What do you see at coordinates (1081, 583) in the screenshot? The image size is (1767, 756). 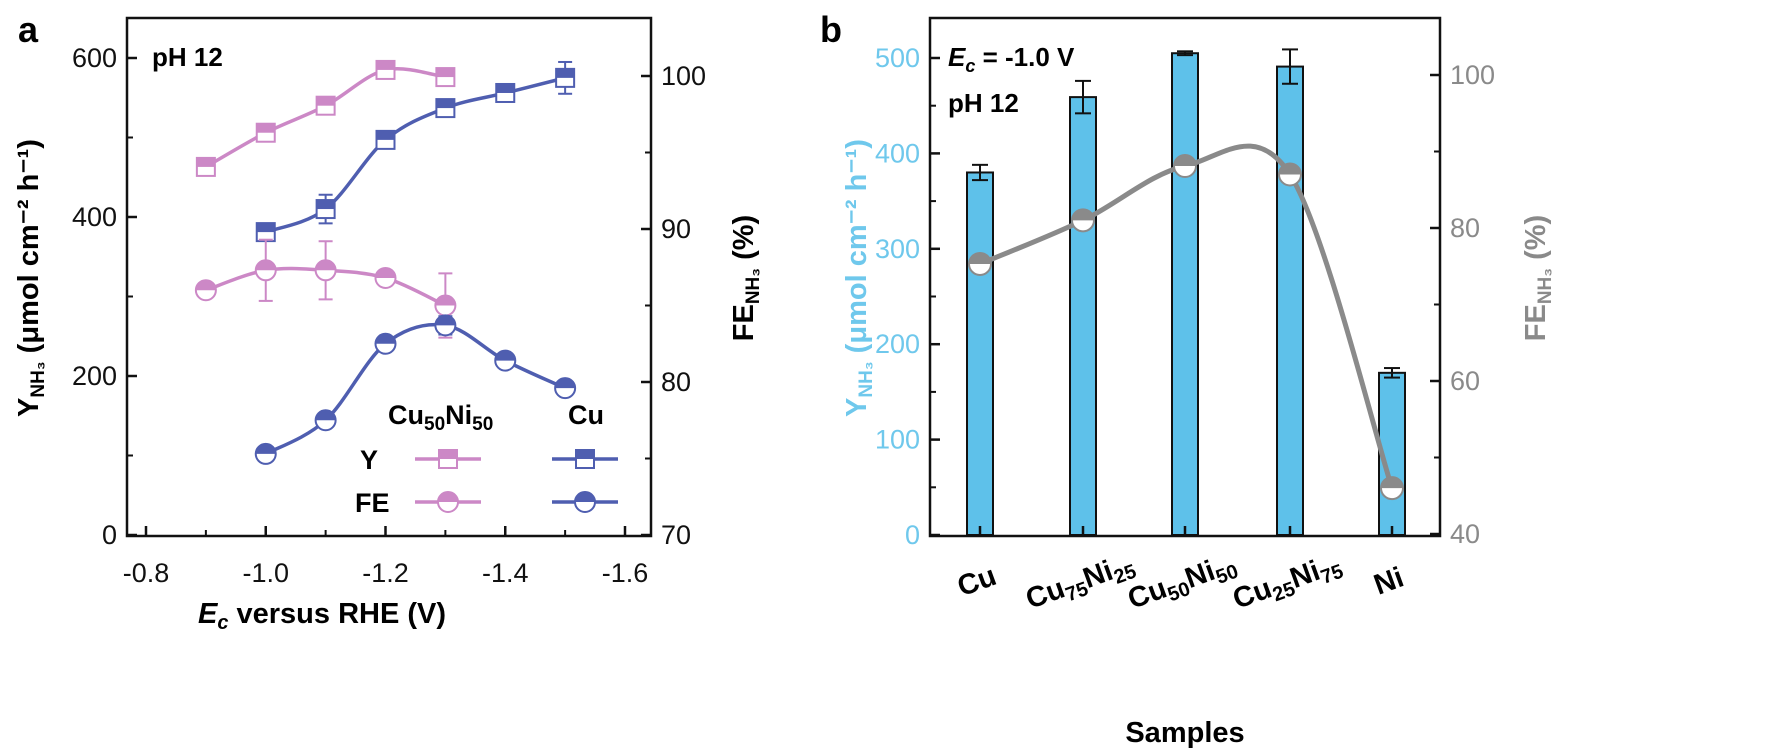 I see `x-tick-label: Cu75Ni25` at bounding box center [1081, 583].